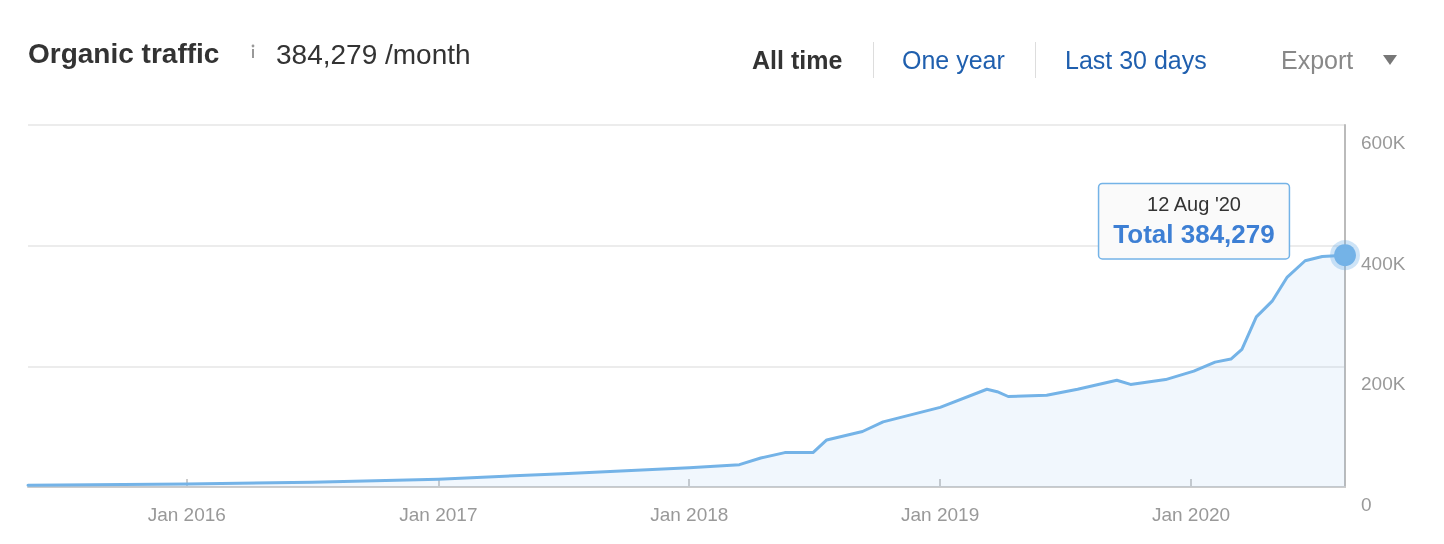  Describe the element at coordinates (1383, 142) in the screenshot. I see `y-tick-label: 600K` at that location.